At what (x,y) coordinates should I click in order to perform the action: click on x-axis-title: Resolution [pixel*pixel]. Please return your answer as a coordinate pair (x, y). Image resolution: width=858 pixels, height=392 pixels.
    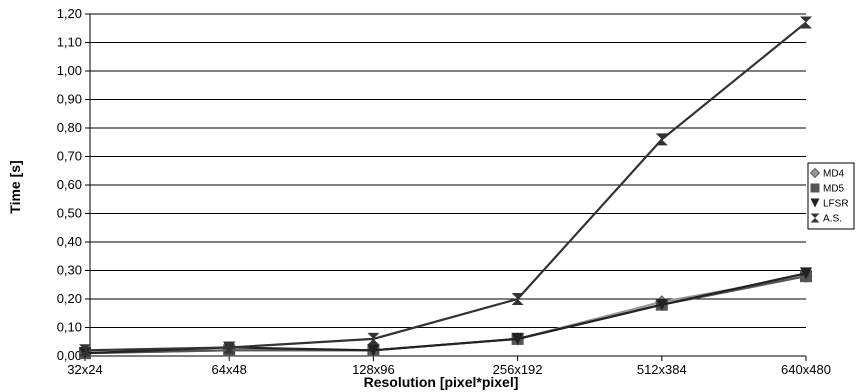
    Looking at the image, I should click on (441, 382).